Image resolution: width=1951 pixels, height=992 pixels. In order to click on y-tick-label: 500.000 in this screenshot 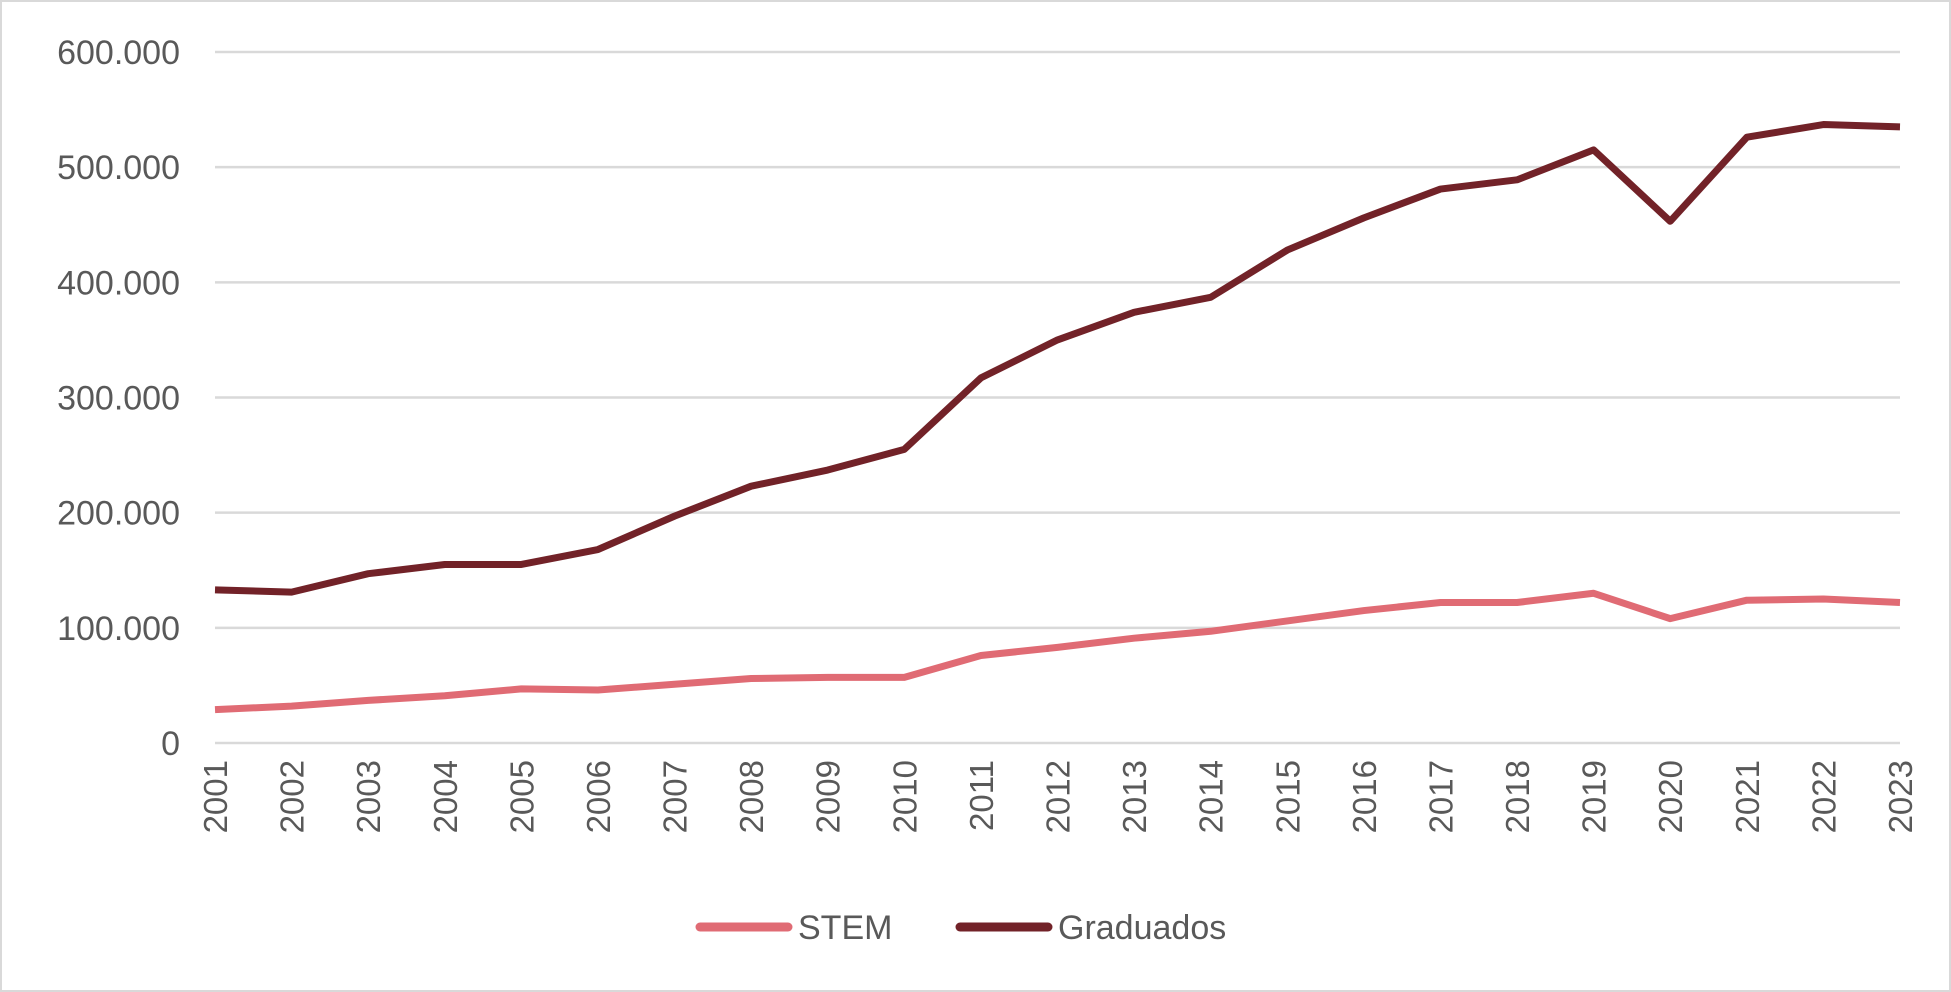, I will do `click(118, 168)`.